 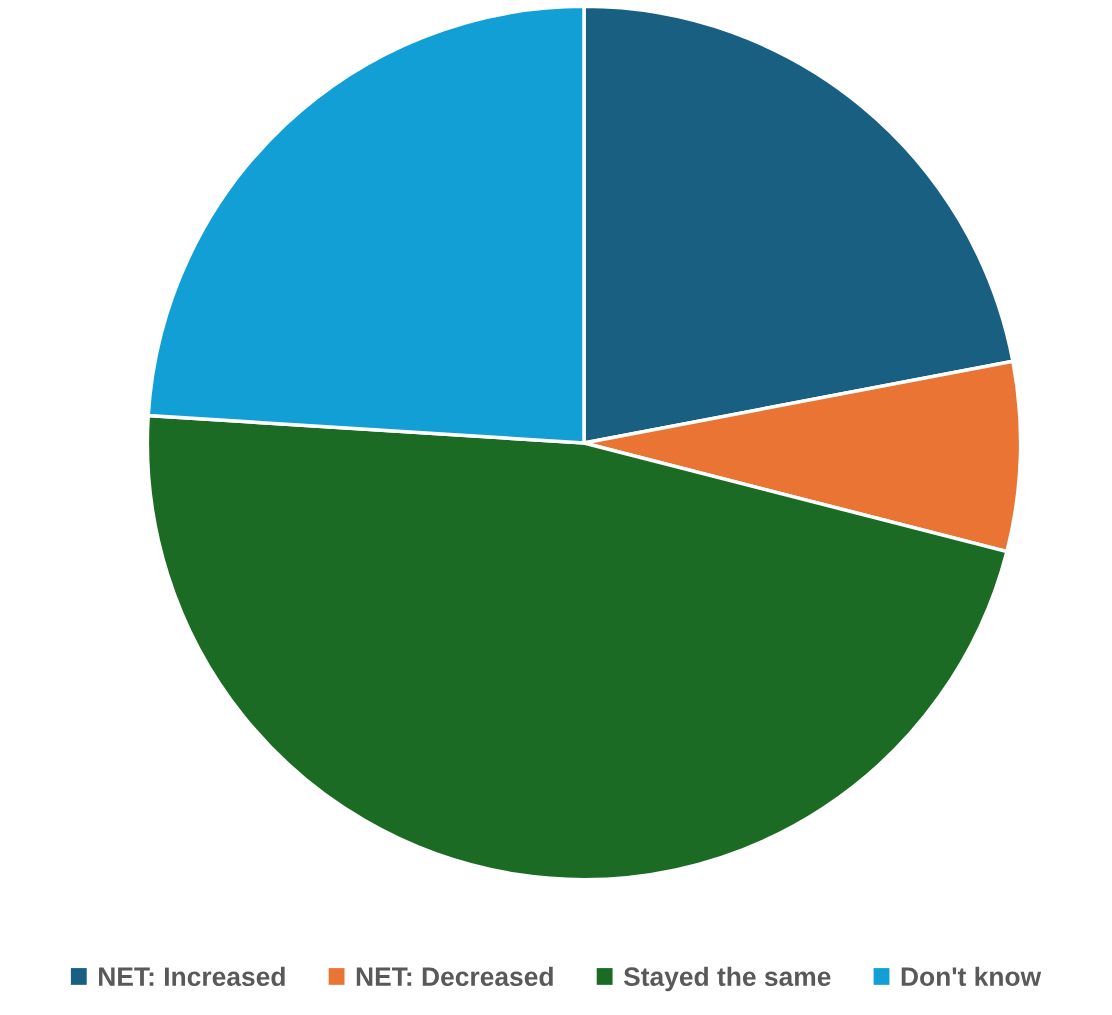 I want to click on legend-label: NET: Decreased, so click(x=454, y=976).